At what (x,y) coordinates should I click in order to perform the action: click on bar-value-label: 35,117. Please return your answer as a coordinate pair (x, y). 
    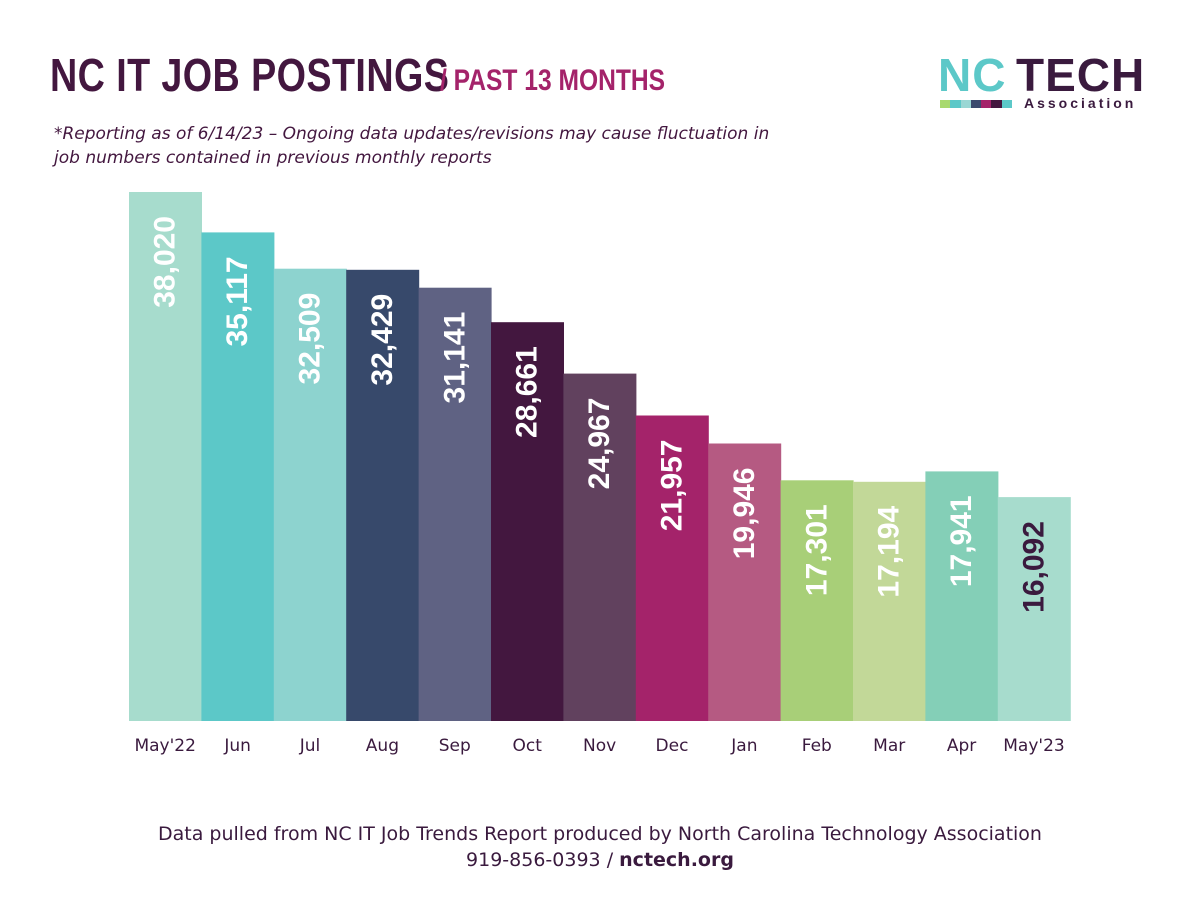
    Looking at the image, I should click on (237, 301).